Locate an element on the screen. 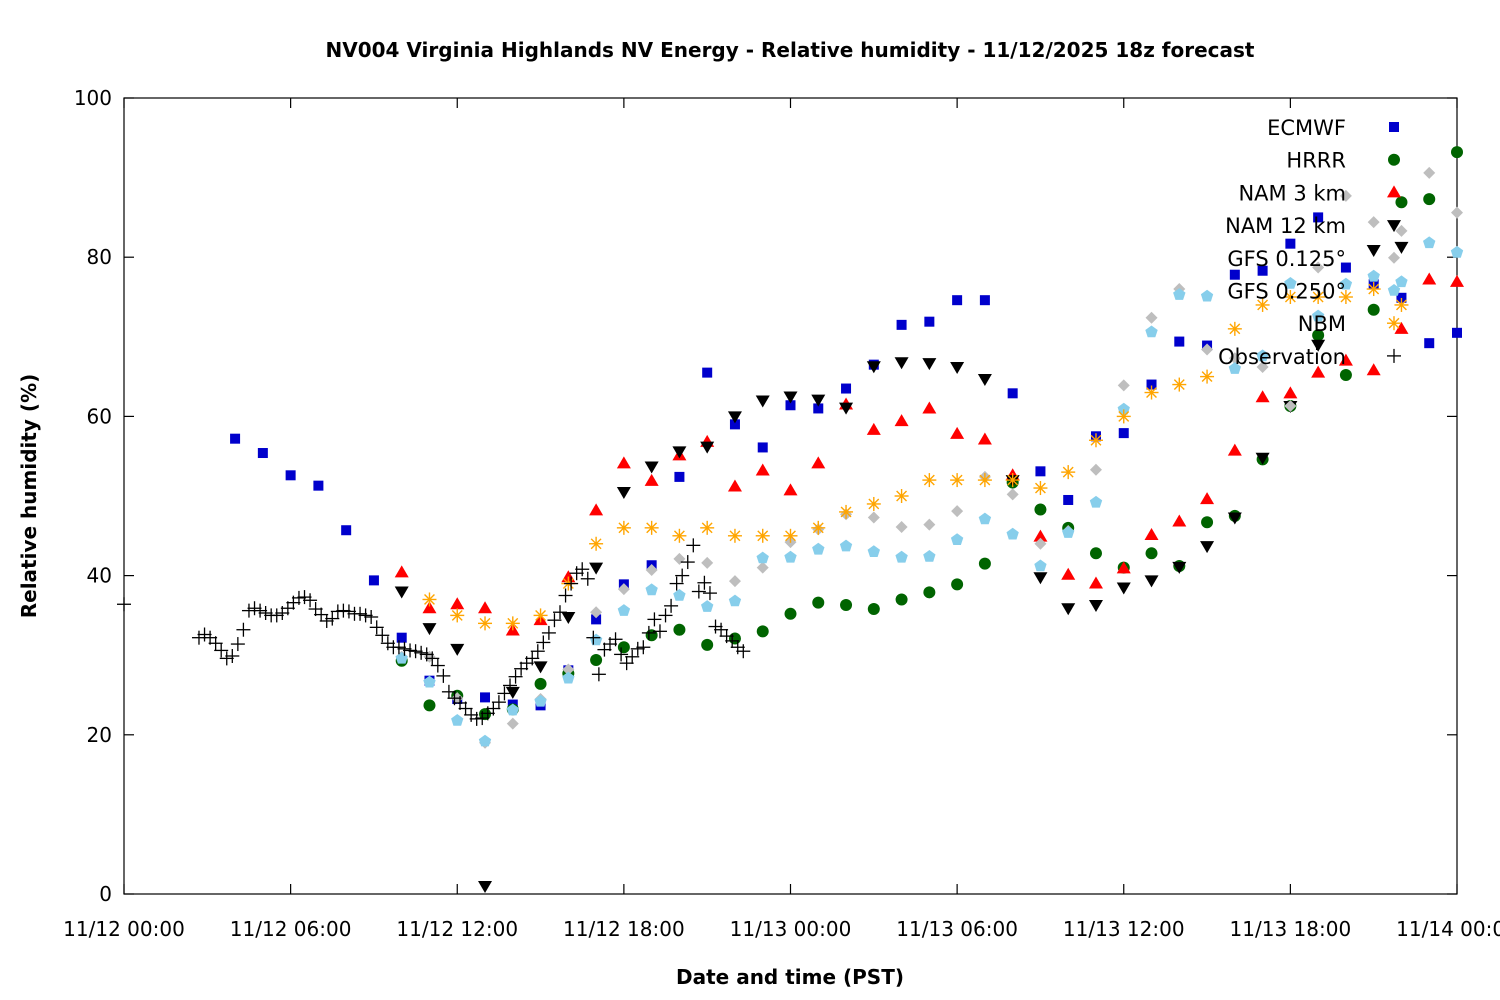  x-tick-label: 11/12 06:00 is located at coordinates (291, 929).